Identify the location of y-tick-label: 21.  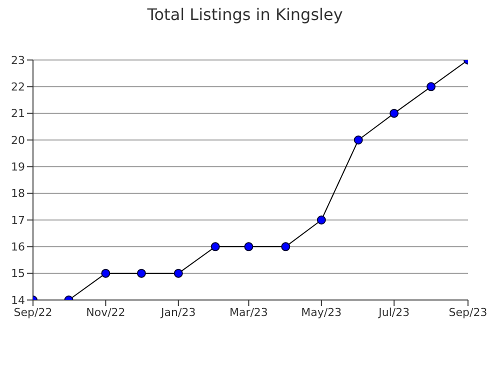
(18, 113).